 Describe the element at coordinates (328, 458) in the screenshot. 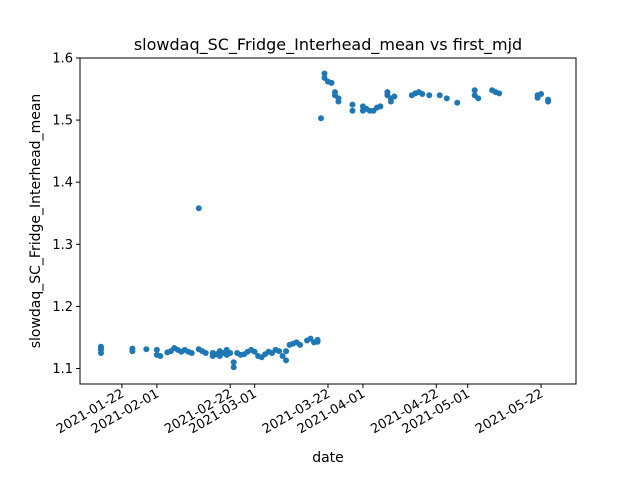

I see `x-axis-label: date` at that location.